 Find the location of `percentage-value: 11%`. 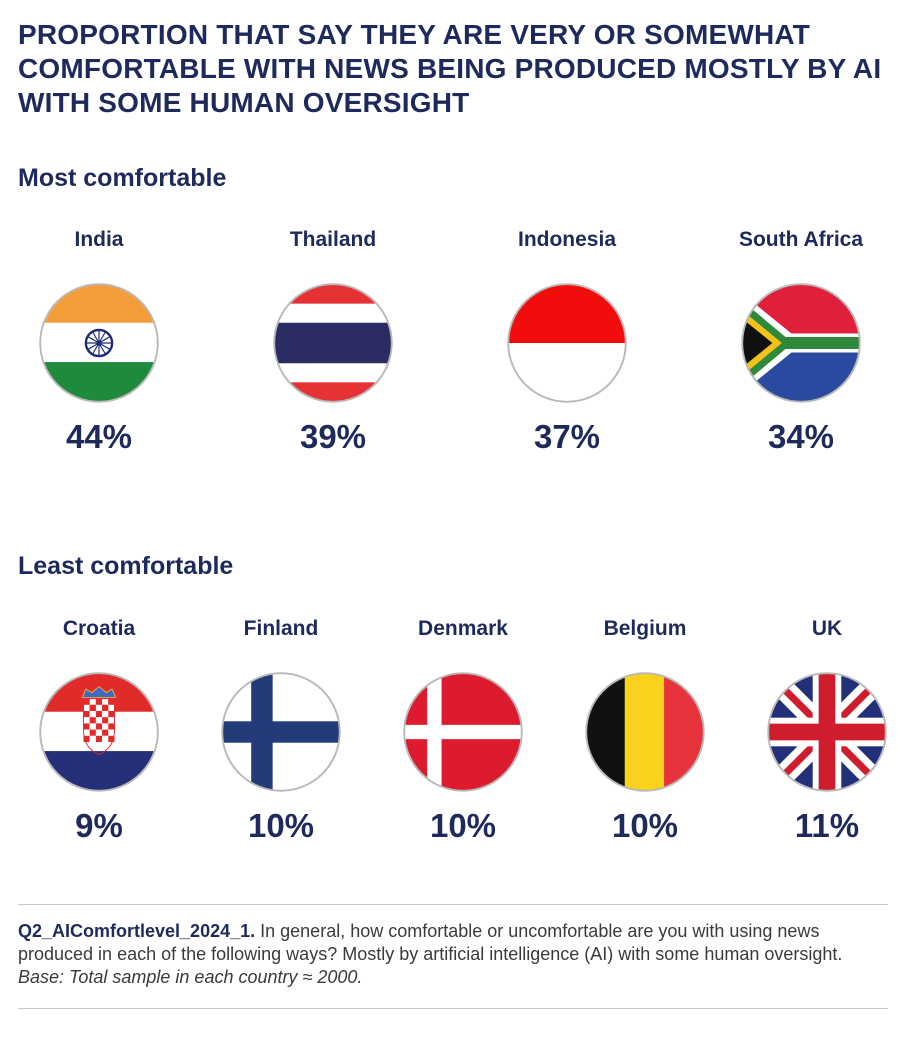

percentage-value: 11% is located at coordinates (827, 825).